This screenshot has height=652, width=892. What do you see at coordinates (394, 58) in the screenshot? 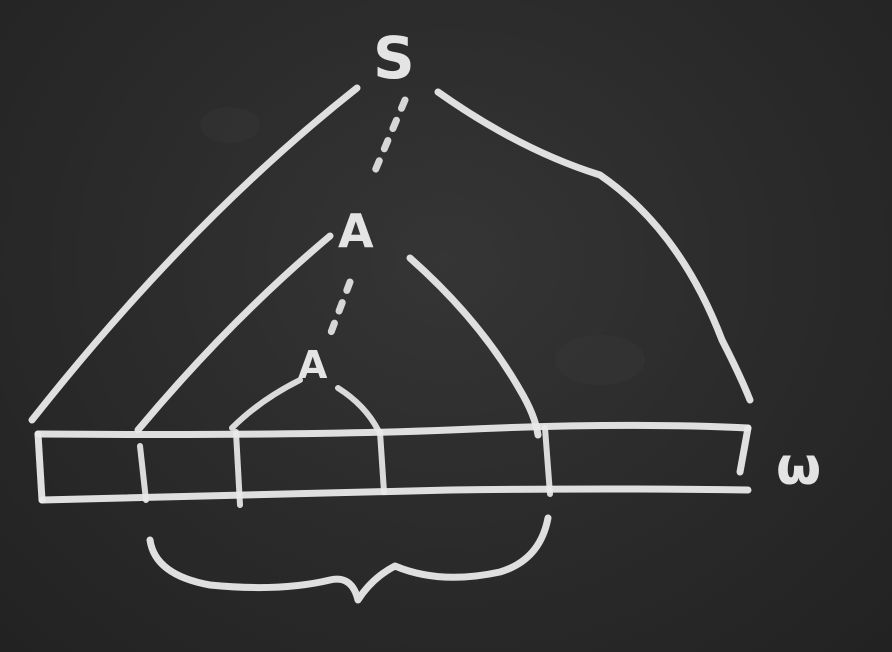
I see `root-node-label: S` at bounding box center [394, 58].